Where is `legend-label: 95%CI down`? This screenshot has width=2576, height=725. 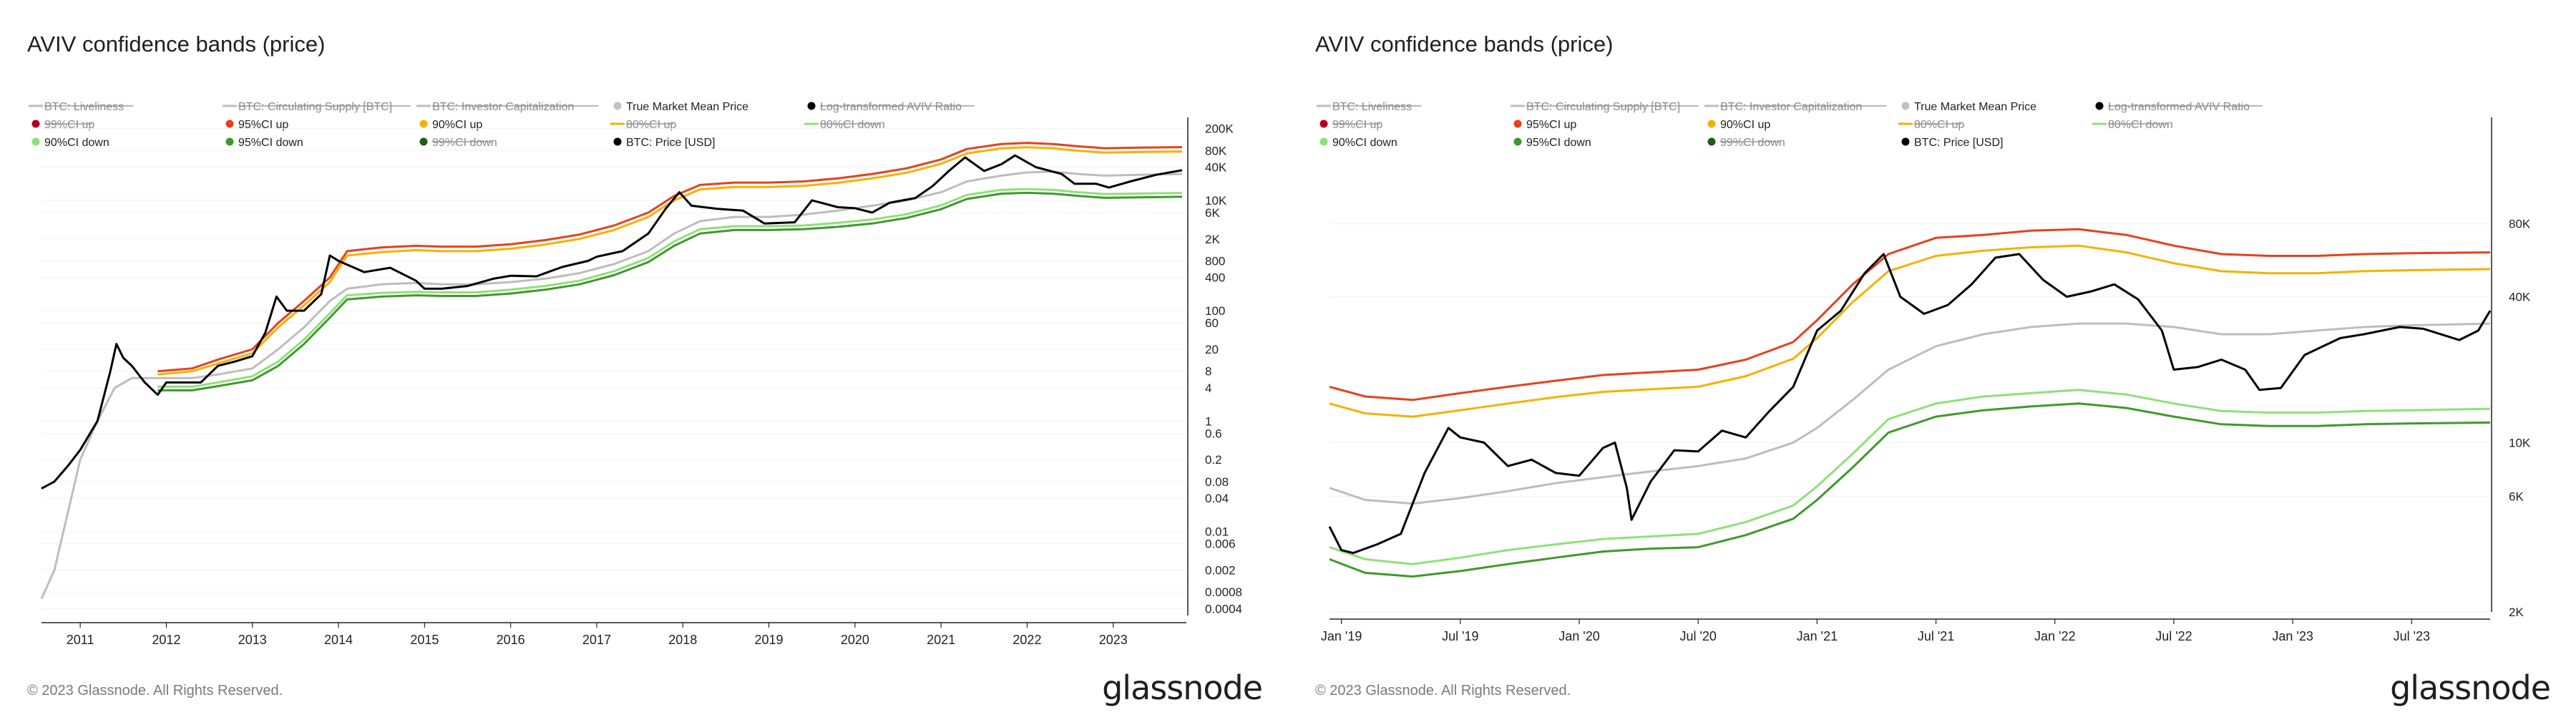 legend-label: 95%CI down is located at coordinates (270, 143).